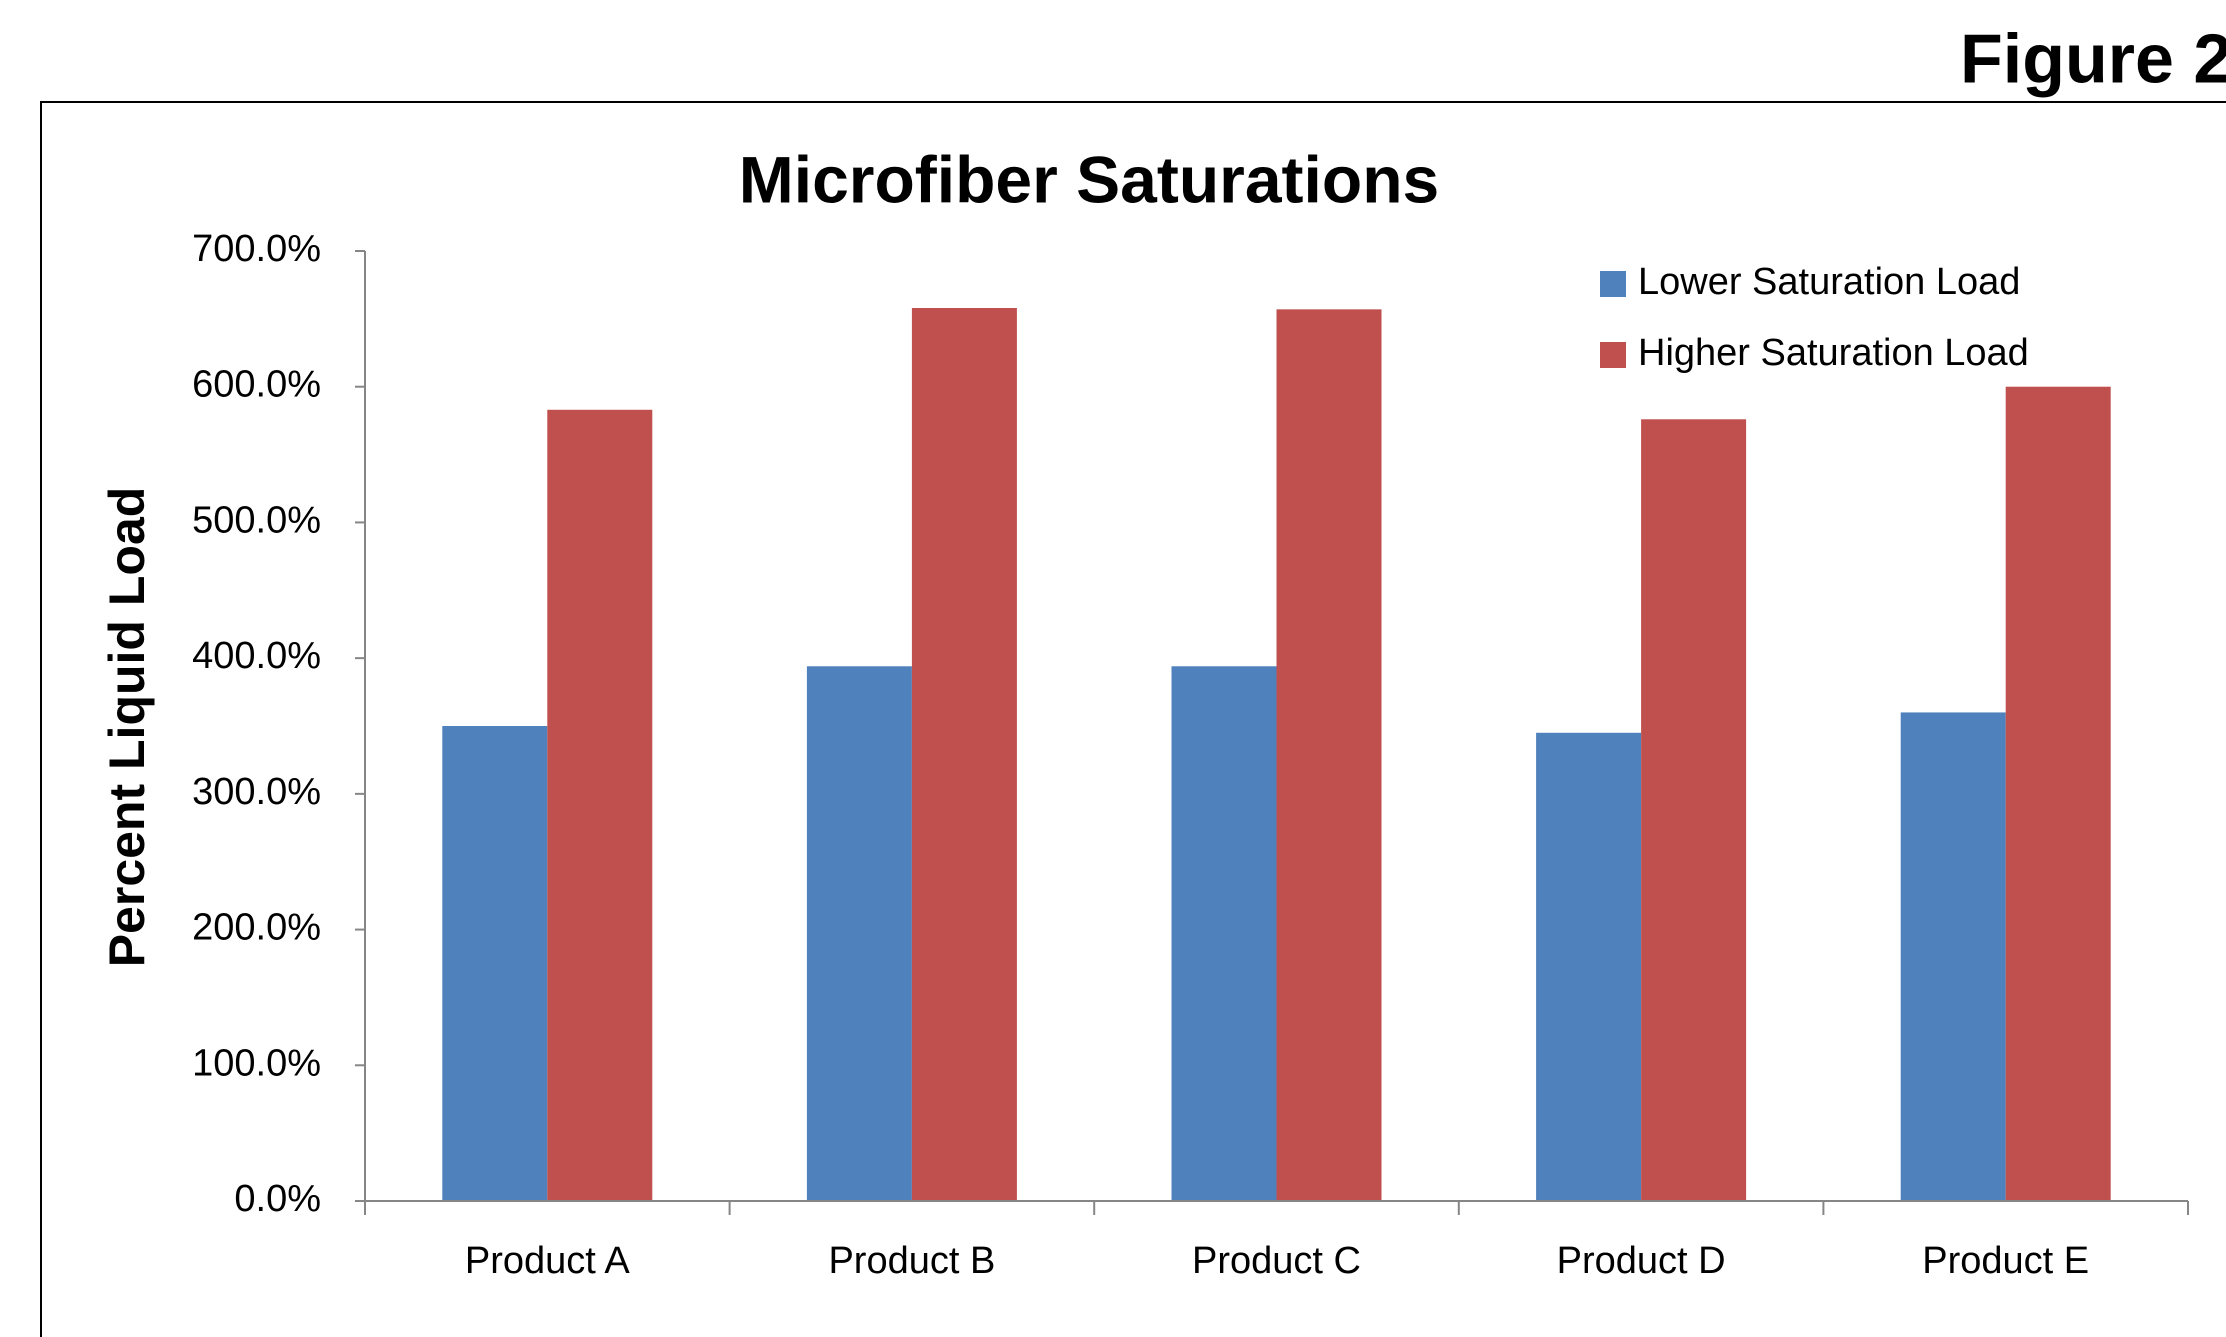  What do you see at coordinates (2005, 1261) in the screenshot?
I see `x-tick-label: Product E` at bounding box center [2005, 1261].